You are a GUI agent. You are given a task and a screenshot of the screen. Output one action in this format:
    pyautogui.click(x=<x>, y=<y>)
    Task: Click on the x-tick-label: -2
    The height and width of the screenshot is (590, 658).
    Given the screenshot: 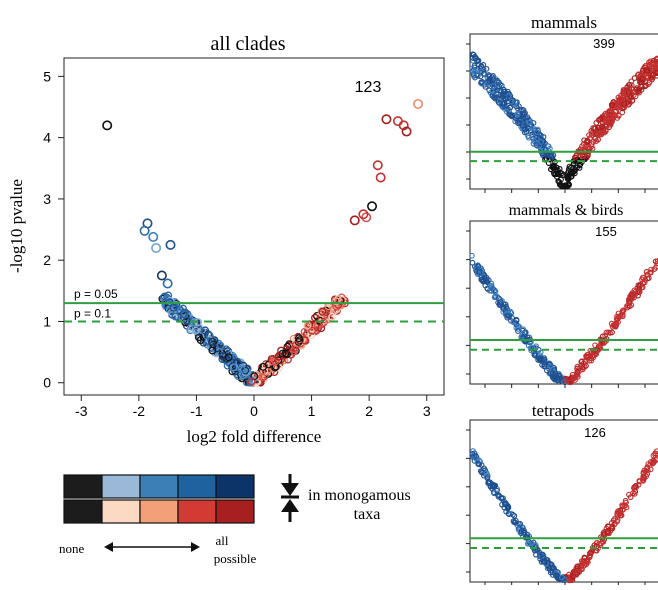 What is the action you would take?
    pyautogui.click(x=139, y=411)
    